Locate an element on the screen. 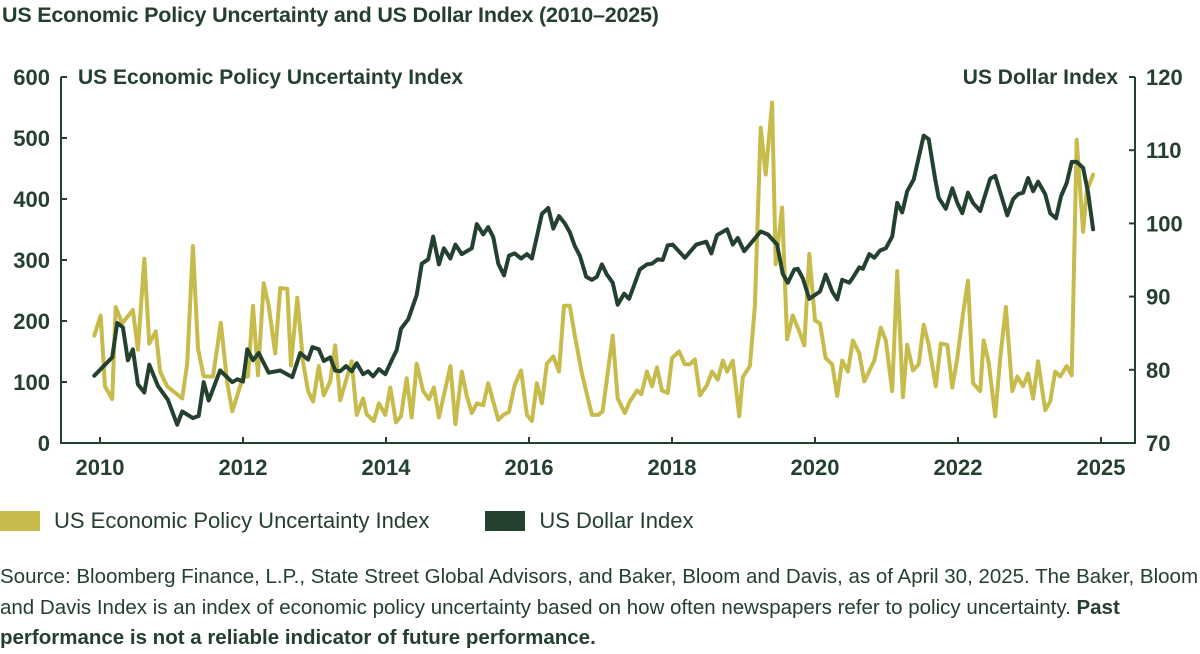 This screenshot has height=654, width=1200. y-right-axis-title: US Dollar Index is located at coordinates (1041, 77).